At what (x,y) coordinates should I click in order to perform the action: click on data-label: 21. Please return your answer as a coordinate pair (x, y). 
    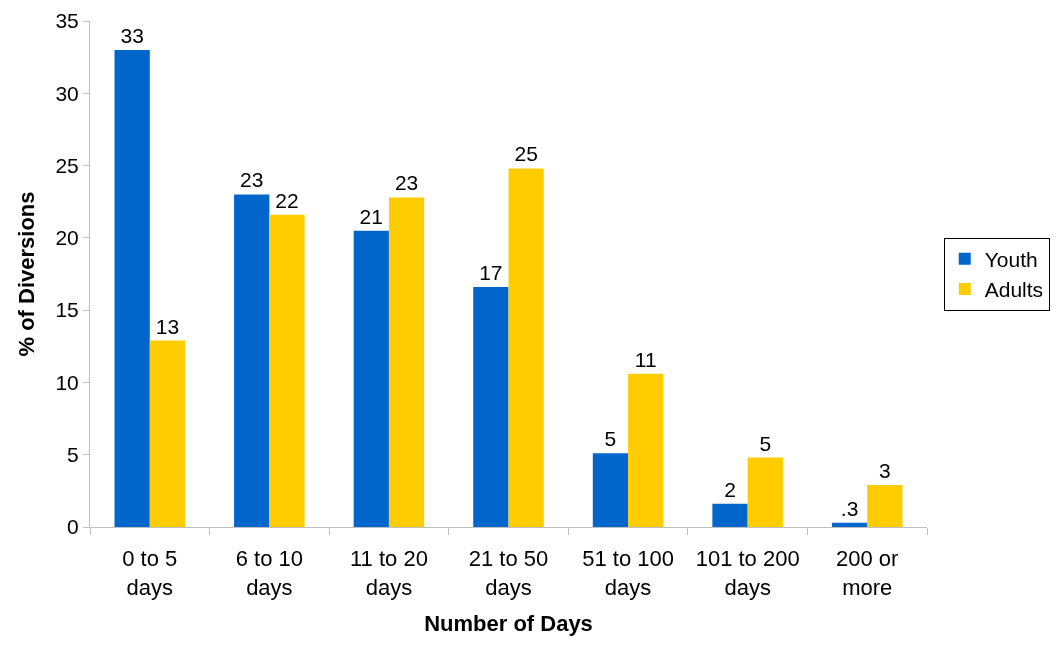
    Looking at the image, I should click on (371, 216).